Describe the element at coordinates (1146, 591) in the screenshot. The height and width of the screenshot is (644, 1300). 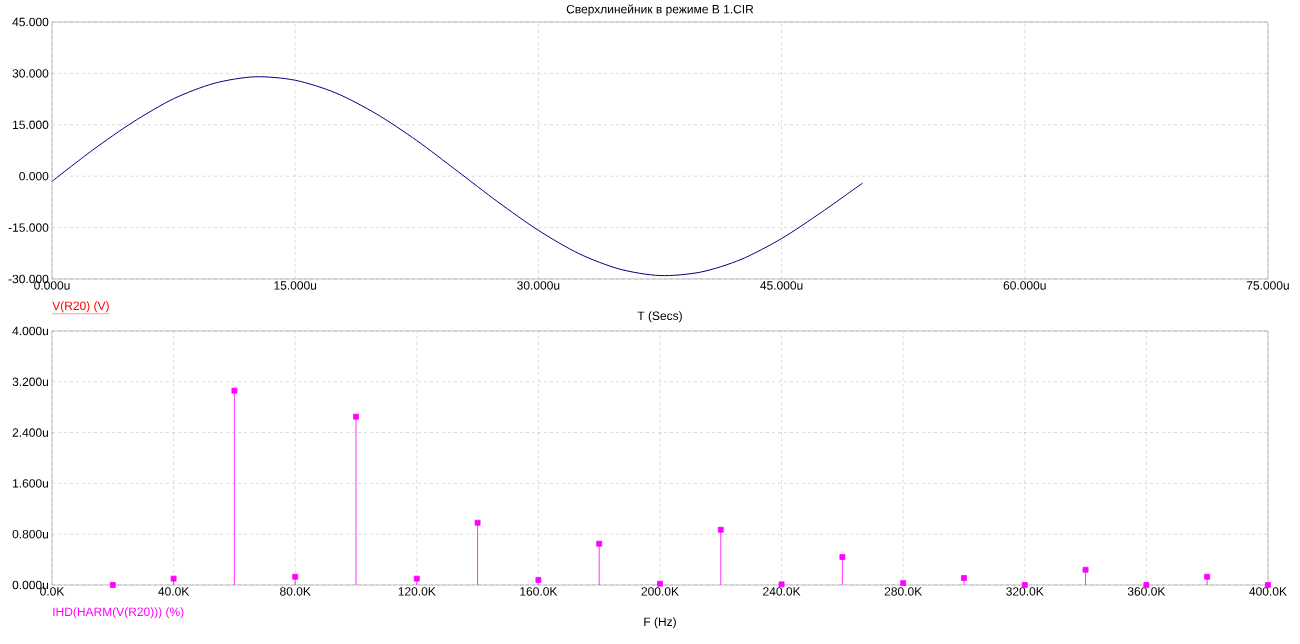
I see `x-tick-label: 360.0K` at that location.